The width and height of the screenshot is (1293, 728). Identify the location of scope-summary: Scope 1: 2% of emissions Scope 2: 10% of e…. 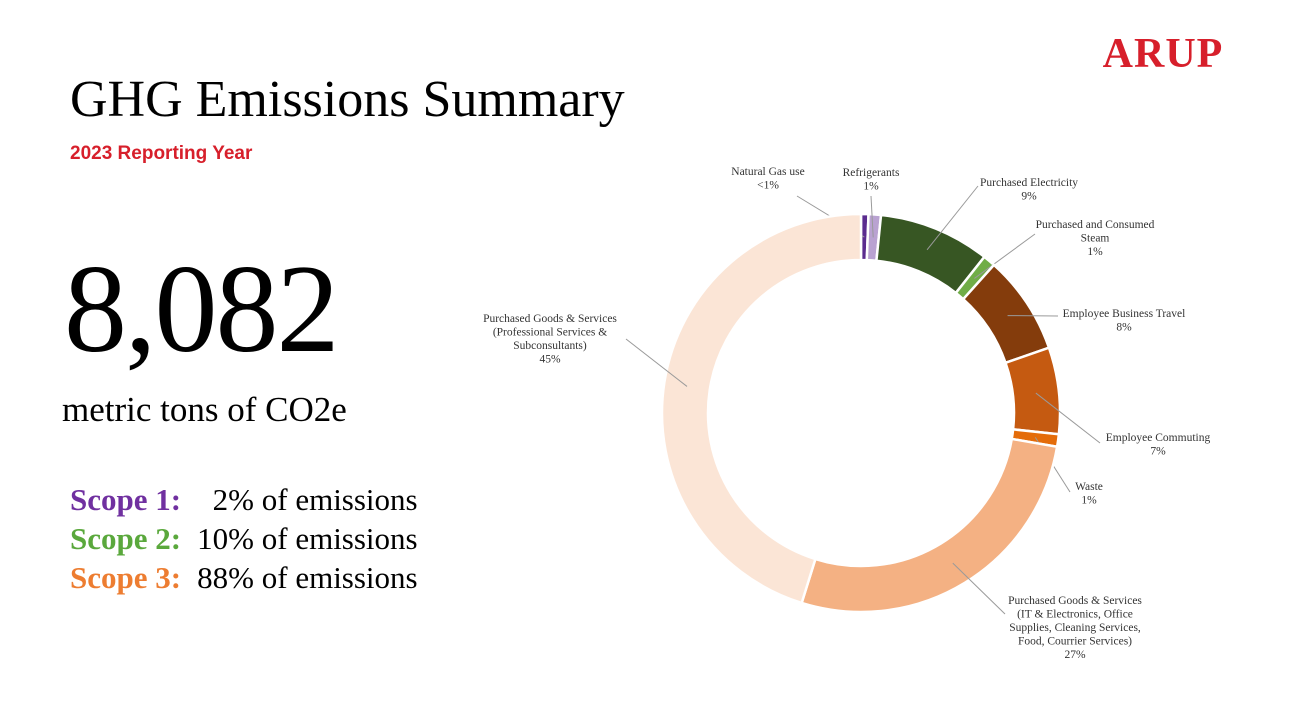
(244, 538).